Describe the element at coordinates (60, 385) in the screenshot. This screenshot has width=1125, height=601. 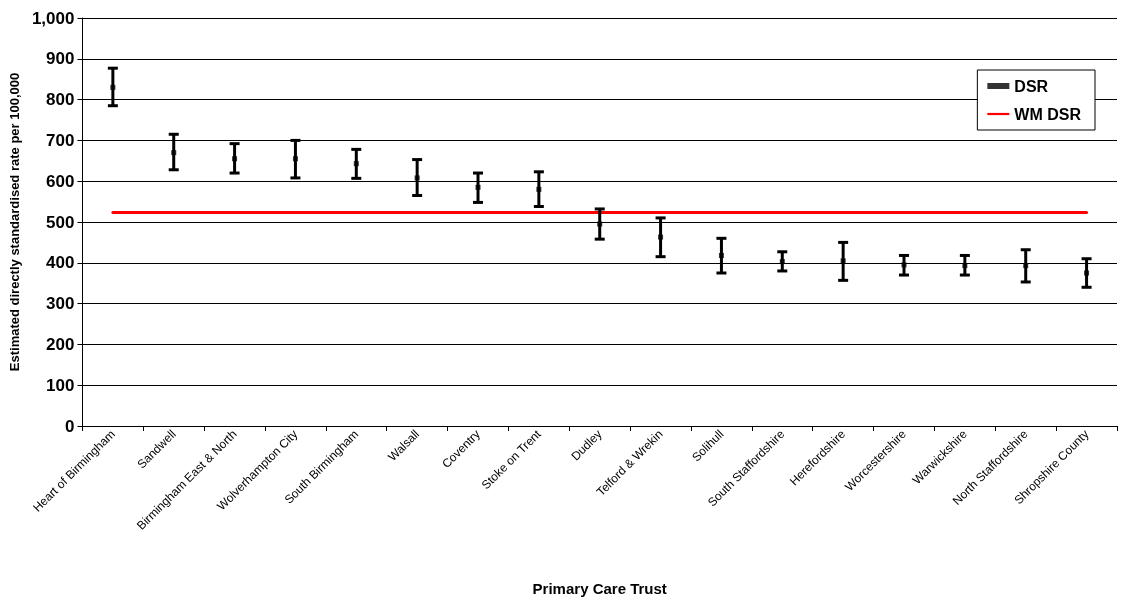
I see `y-tick-label: 100` at that location.